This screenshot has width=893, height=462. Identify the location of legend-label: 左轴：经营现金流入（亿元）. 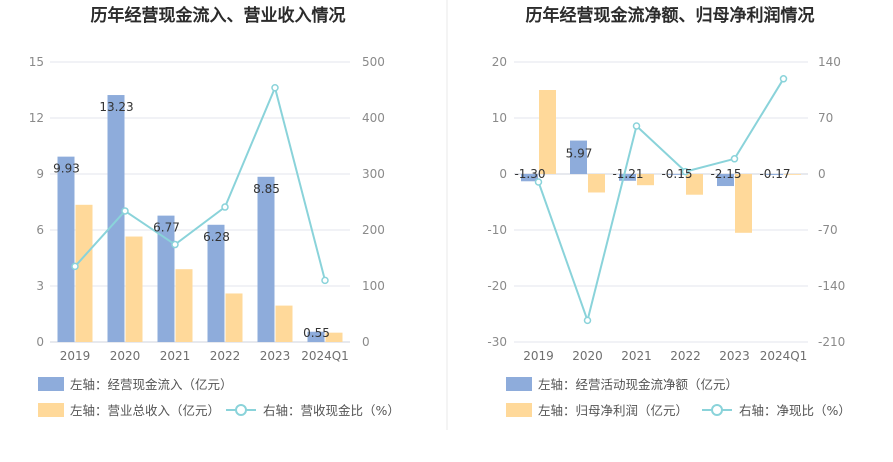
(151, 384).